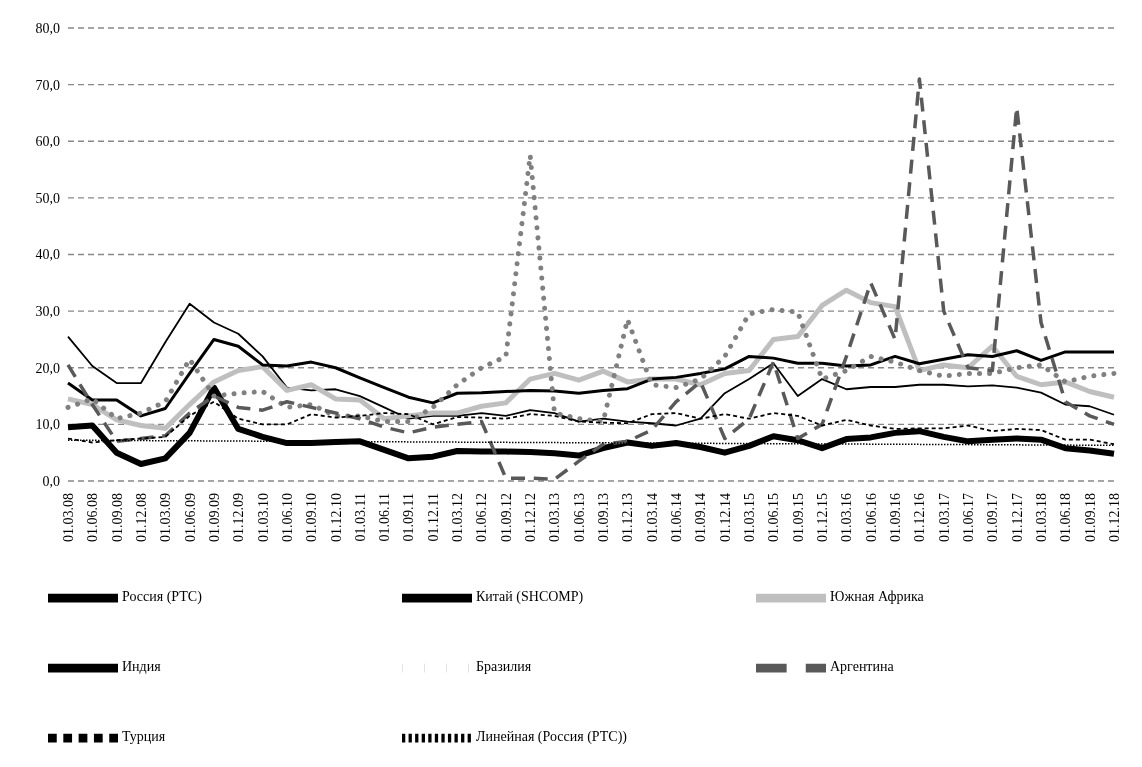 Image resolution: width=1142 pixels, height=767 pixels. What do you see at coordinates (68, 517) in the screenshot?
I see `x-tick-label: 01.03.08` at bounding box center [68, 517].